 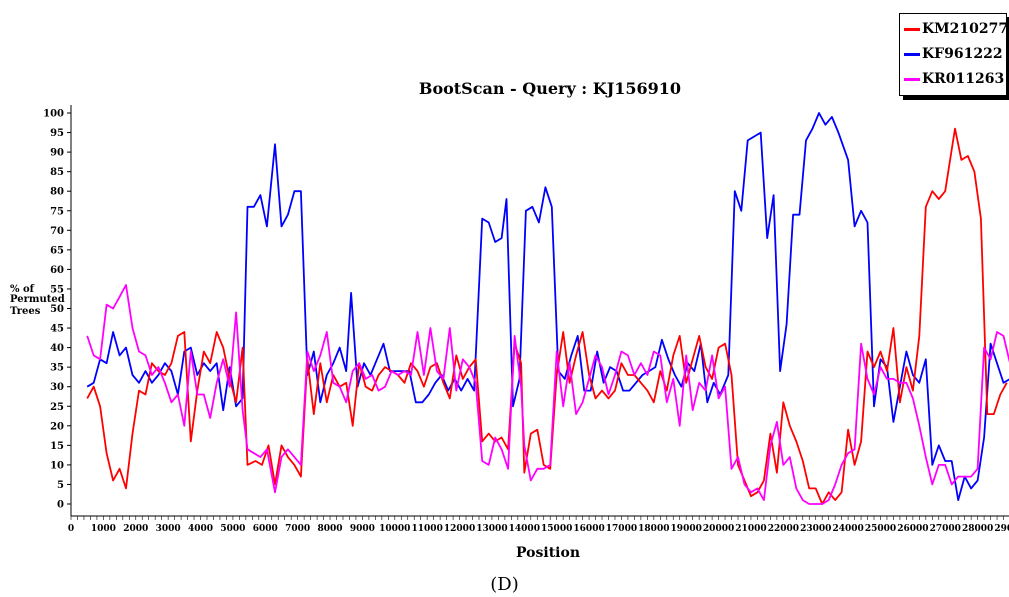 What do you see at coordinates (57, 133) in the screenshot?
I see `y-tick-label: 95` at bounding box center [57, 133].